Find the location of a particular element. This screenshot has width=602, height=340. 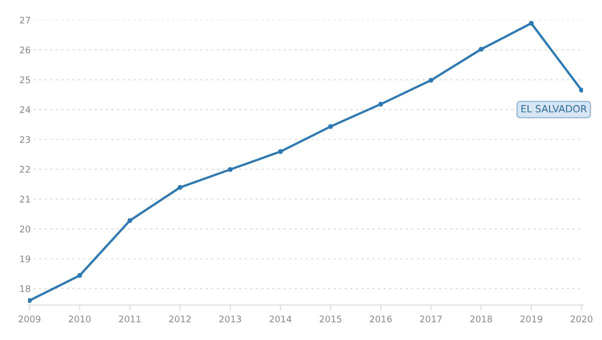

x-tick-label: 2020 is located at coordinates (581, 319).